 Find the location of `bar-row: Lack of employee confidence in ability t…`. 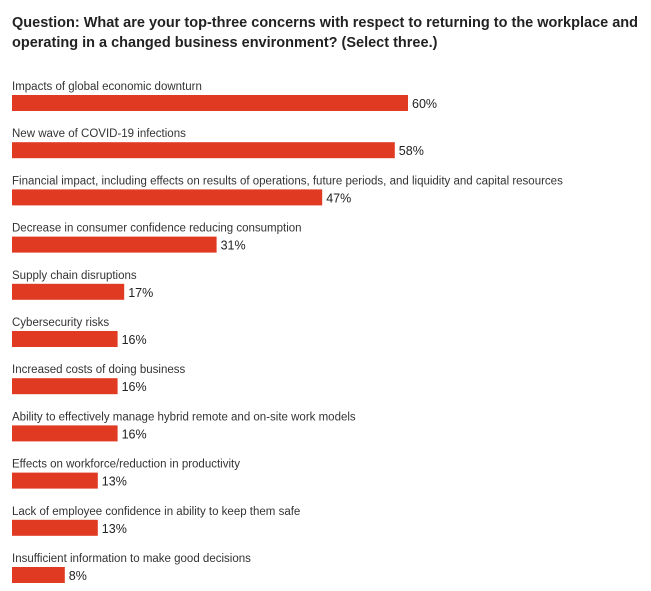

bar-row: Lack of employee confidence in ability t… is located at coordinates (156, 521).